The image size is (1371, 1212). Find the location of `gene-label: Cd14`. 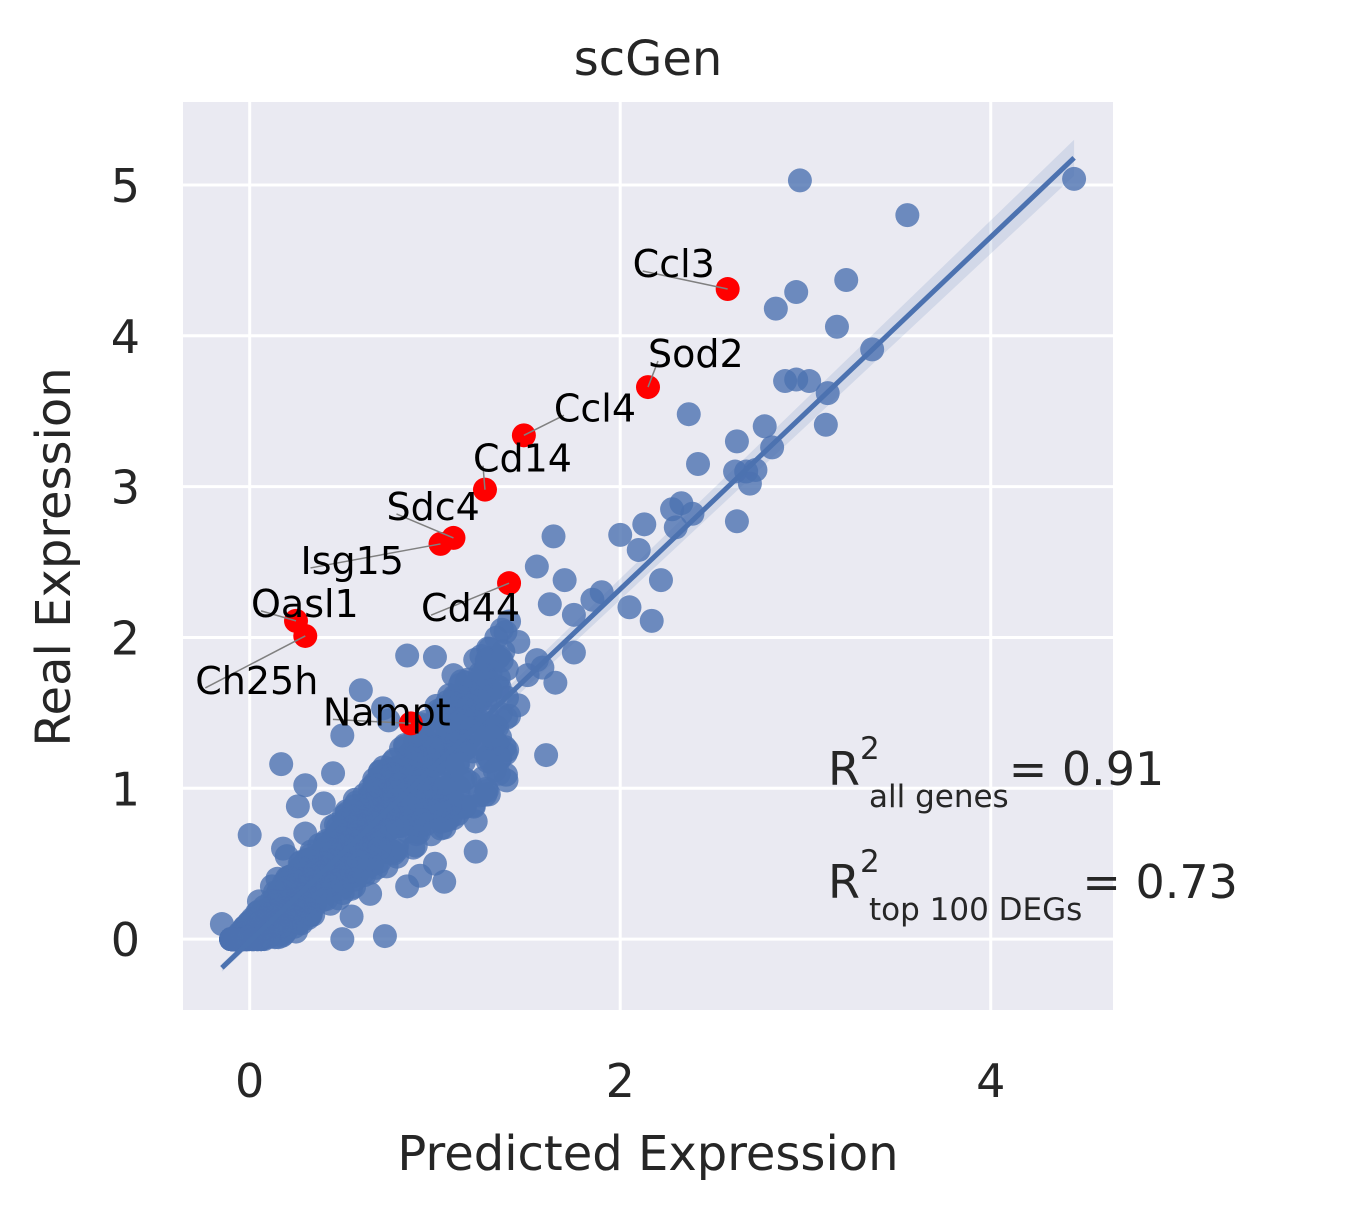

gene-label: Cd14 is located at coordinates (522, 459).